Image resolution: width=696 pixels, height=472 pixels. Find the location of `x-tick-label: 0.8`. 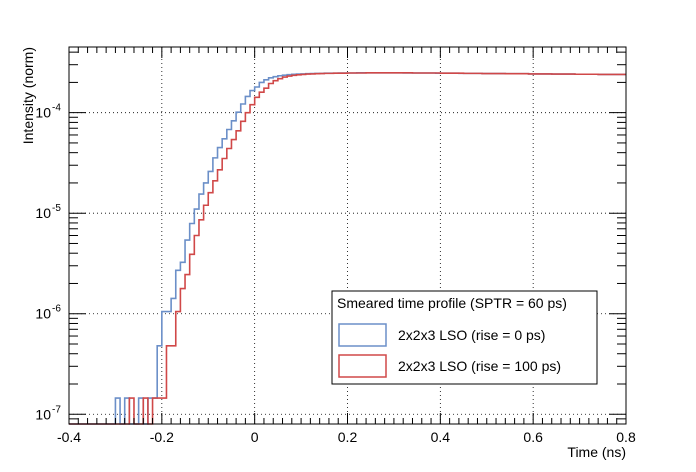

x-tick-label: 0.8 is located at coordinates (626, 437).